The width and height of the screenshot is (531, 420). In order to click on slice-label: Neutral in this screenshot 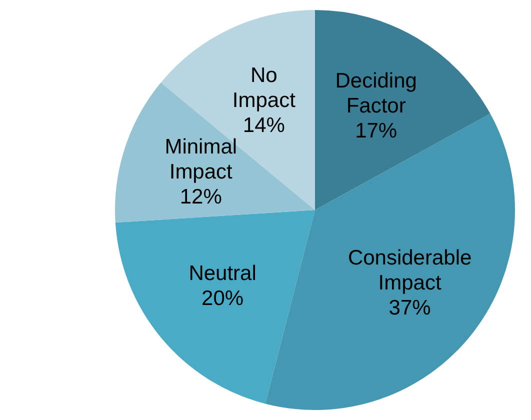, I will do `click(222, 273)`.